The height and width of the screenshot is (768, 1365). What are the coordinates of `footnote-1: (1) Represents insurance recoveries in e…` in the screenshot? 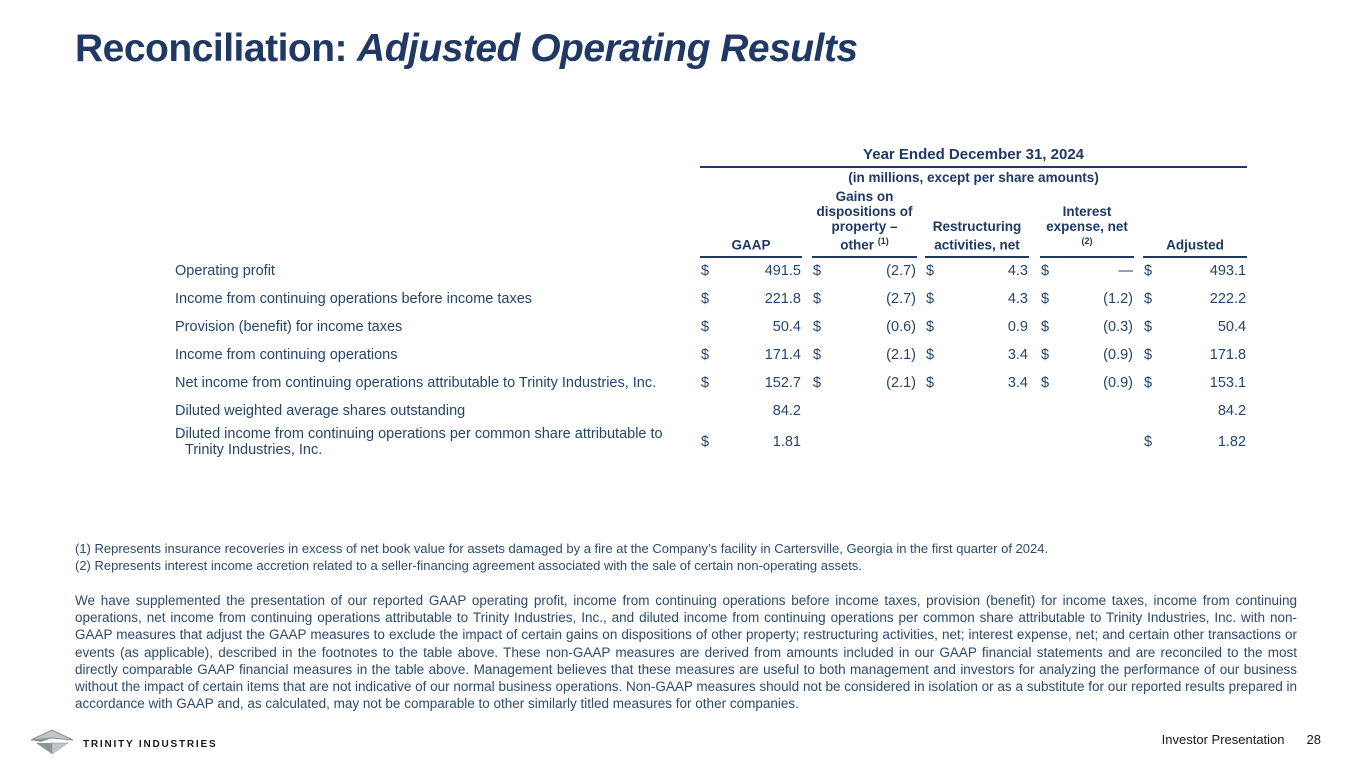 It's located at (562, 548).